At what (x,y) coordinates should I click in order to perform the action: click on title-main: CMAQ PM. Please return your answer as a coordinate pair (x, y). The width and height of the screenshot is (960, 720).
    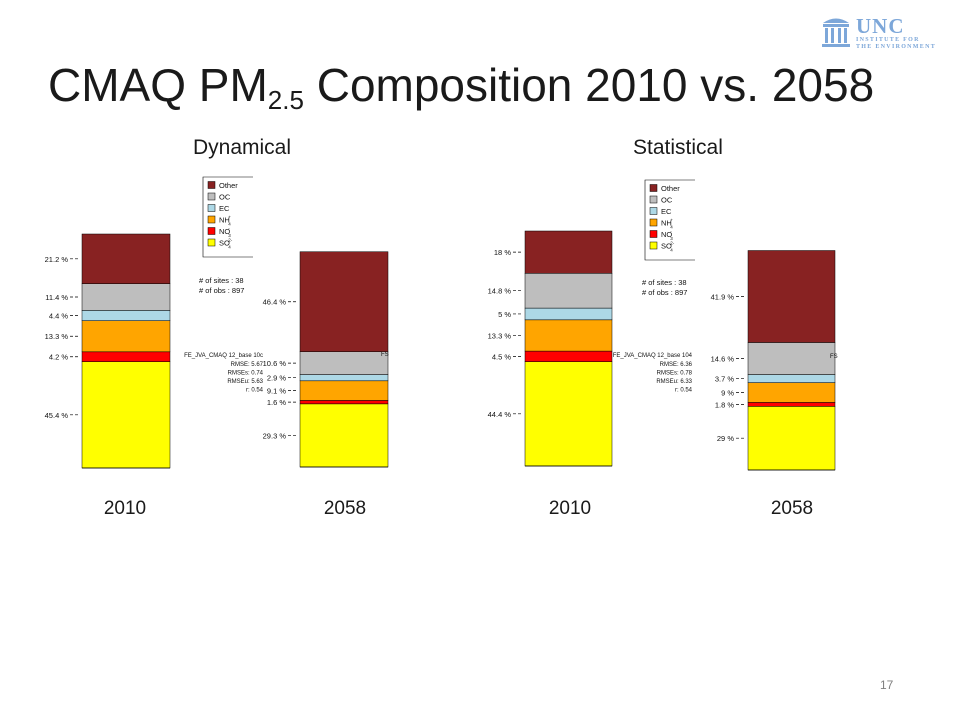
    Looking at the image, I should click on (158, 85).